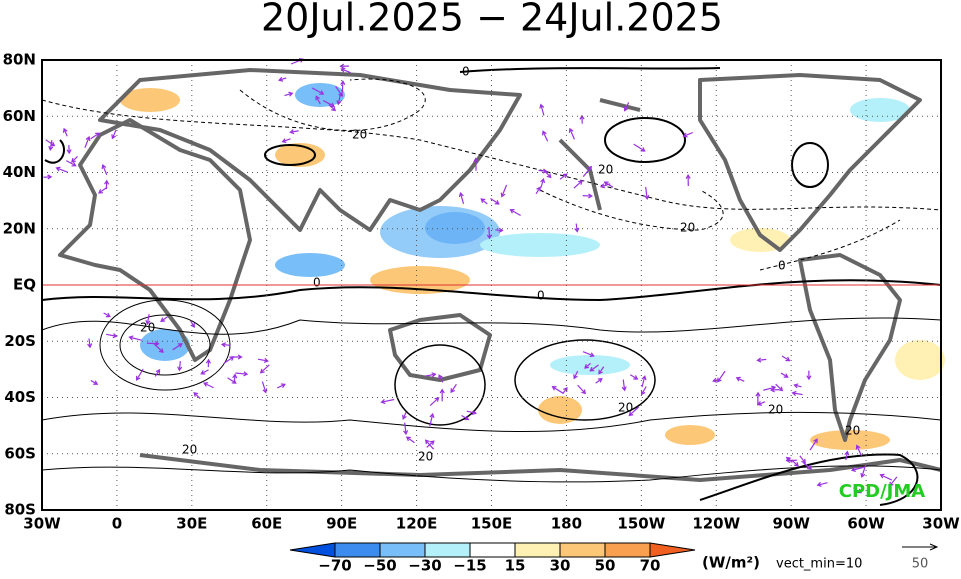 Image resolution: width=961 pixels, height=579 pixels. Describe the element at coordinates (492, 20) in the screenshot. I see `title: 20Jul.2025 − 24Jul.2025` at that location.